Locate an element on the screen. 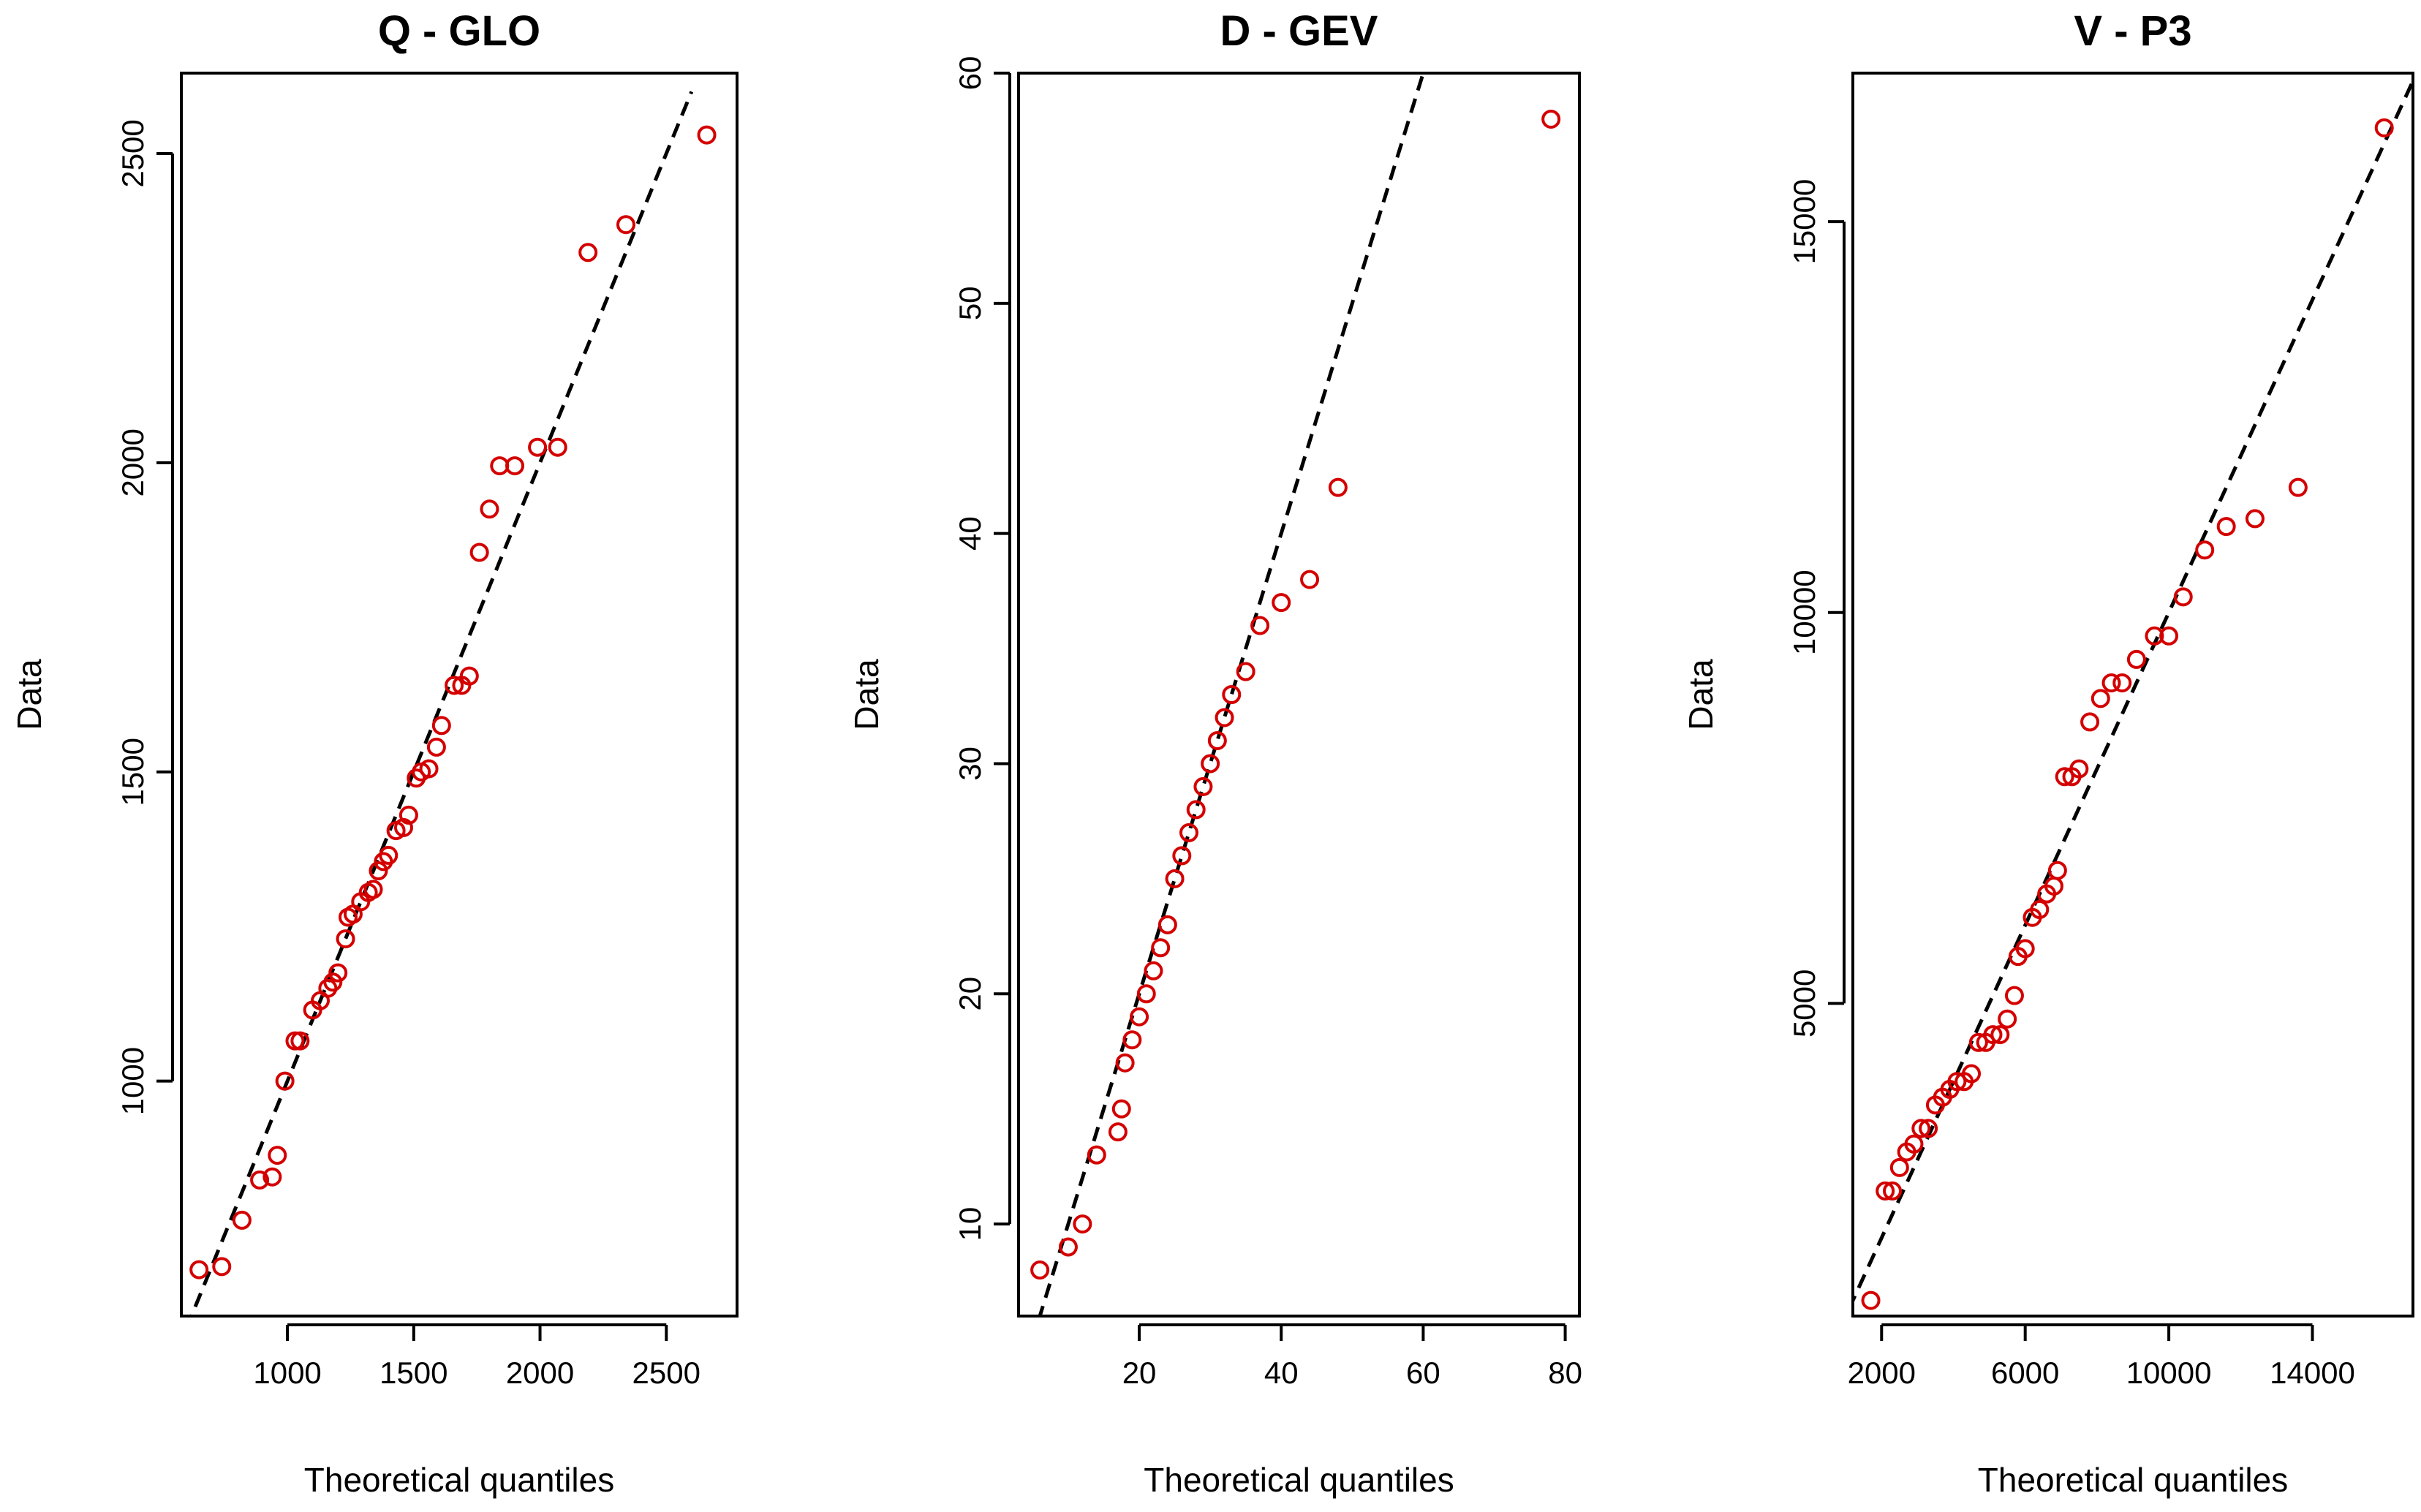 The image size is (2421, 1512). d-gev-x-axis-label: Theoretical quantiles is located at coordinates (1299, 1480).